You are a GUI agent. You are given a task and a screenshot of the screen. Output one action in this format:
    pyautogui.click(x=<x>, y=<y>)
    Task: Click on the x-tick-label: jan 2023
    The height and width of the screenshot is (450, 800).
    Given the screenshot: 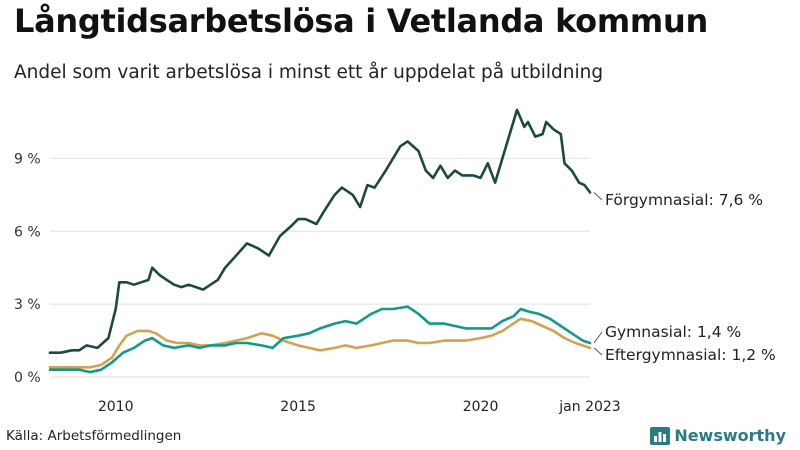 What is the action you would take?
    pyautogui.click(x=589, y=407)
    